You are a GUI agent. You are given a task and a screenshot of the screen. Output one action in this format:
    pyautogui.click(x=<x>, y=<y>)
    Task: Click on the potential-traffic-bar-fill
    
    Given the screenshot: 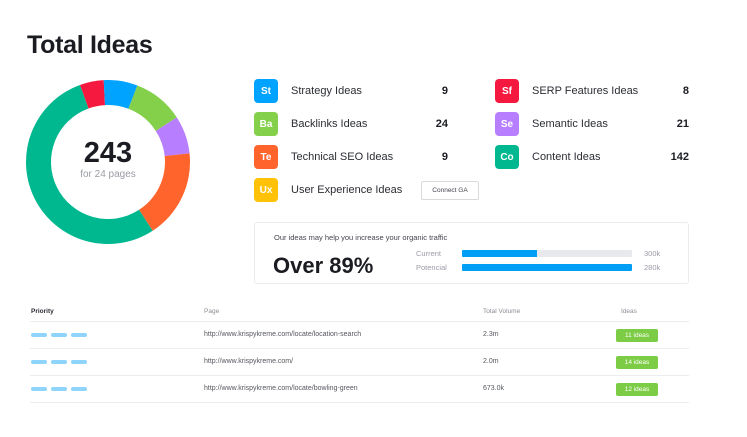 What is the action you would take?
    pyautogui.click(x=547, y=267)
    